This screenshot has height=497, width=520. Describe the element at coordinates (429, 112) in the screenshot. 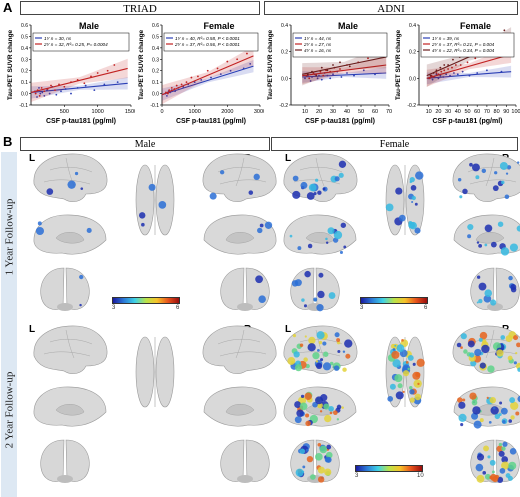

I see `x-tick-label: 10` at that location.